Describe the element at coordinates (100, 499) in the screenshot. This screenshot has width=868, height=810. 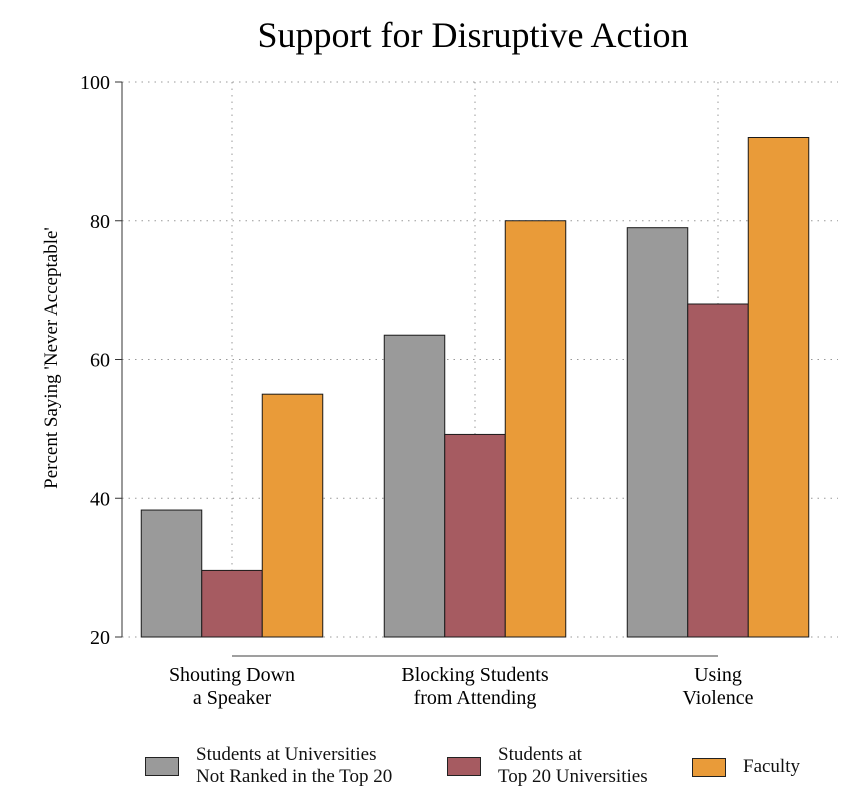
I see `y-tick-label: 40` at that location.